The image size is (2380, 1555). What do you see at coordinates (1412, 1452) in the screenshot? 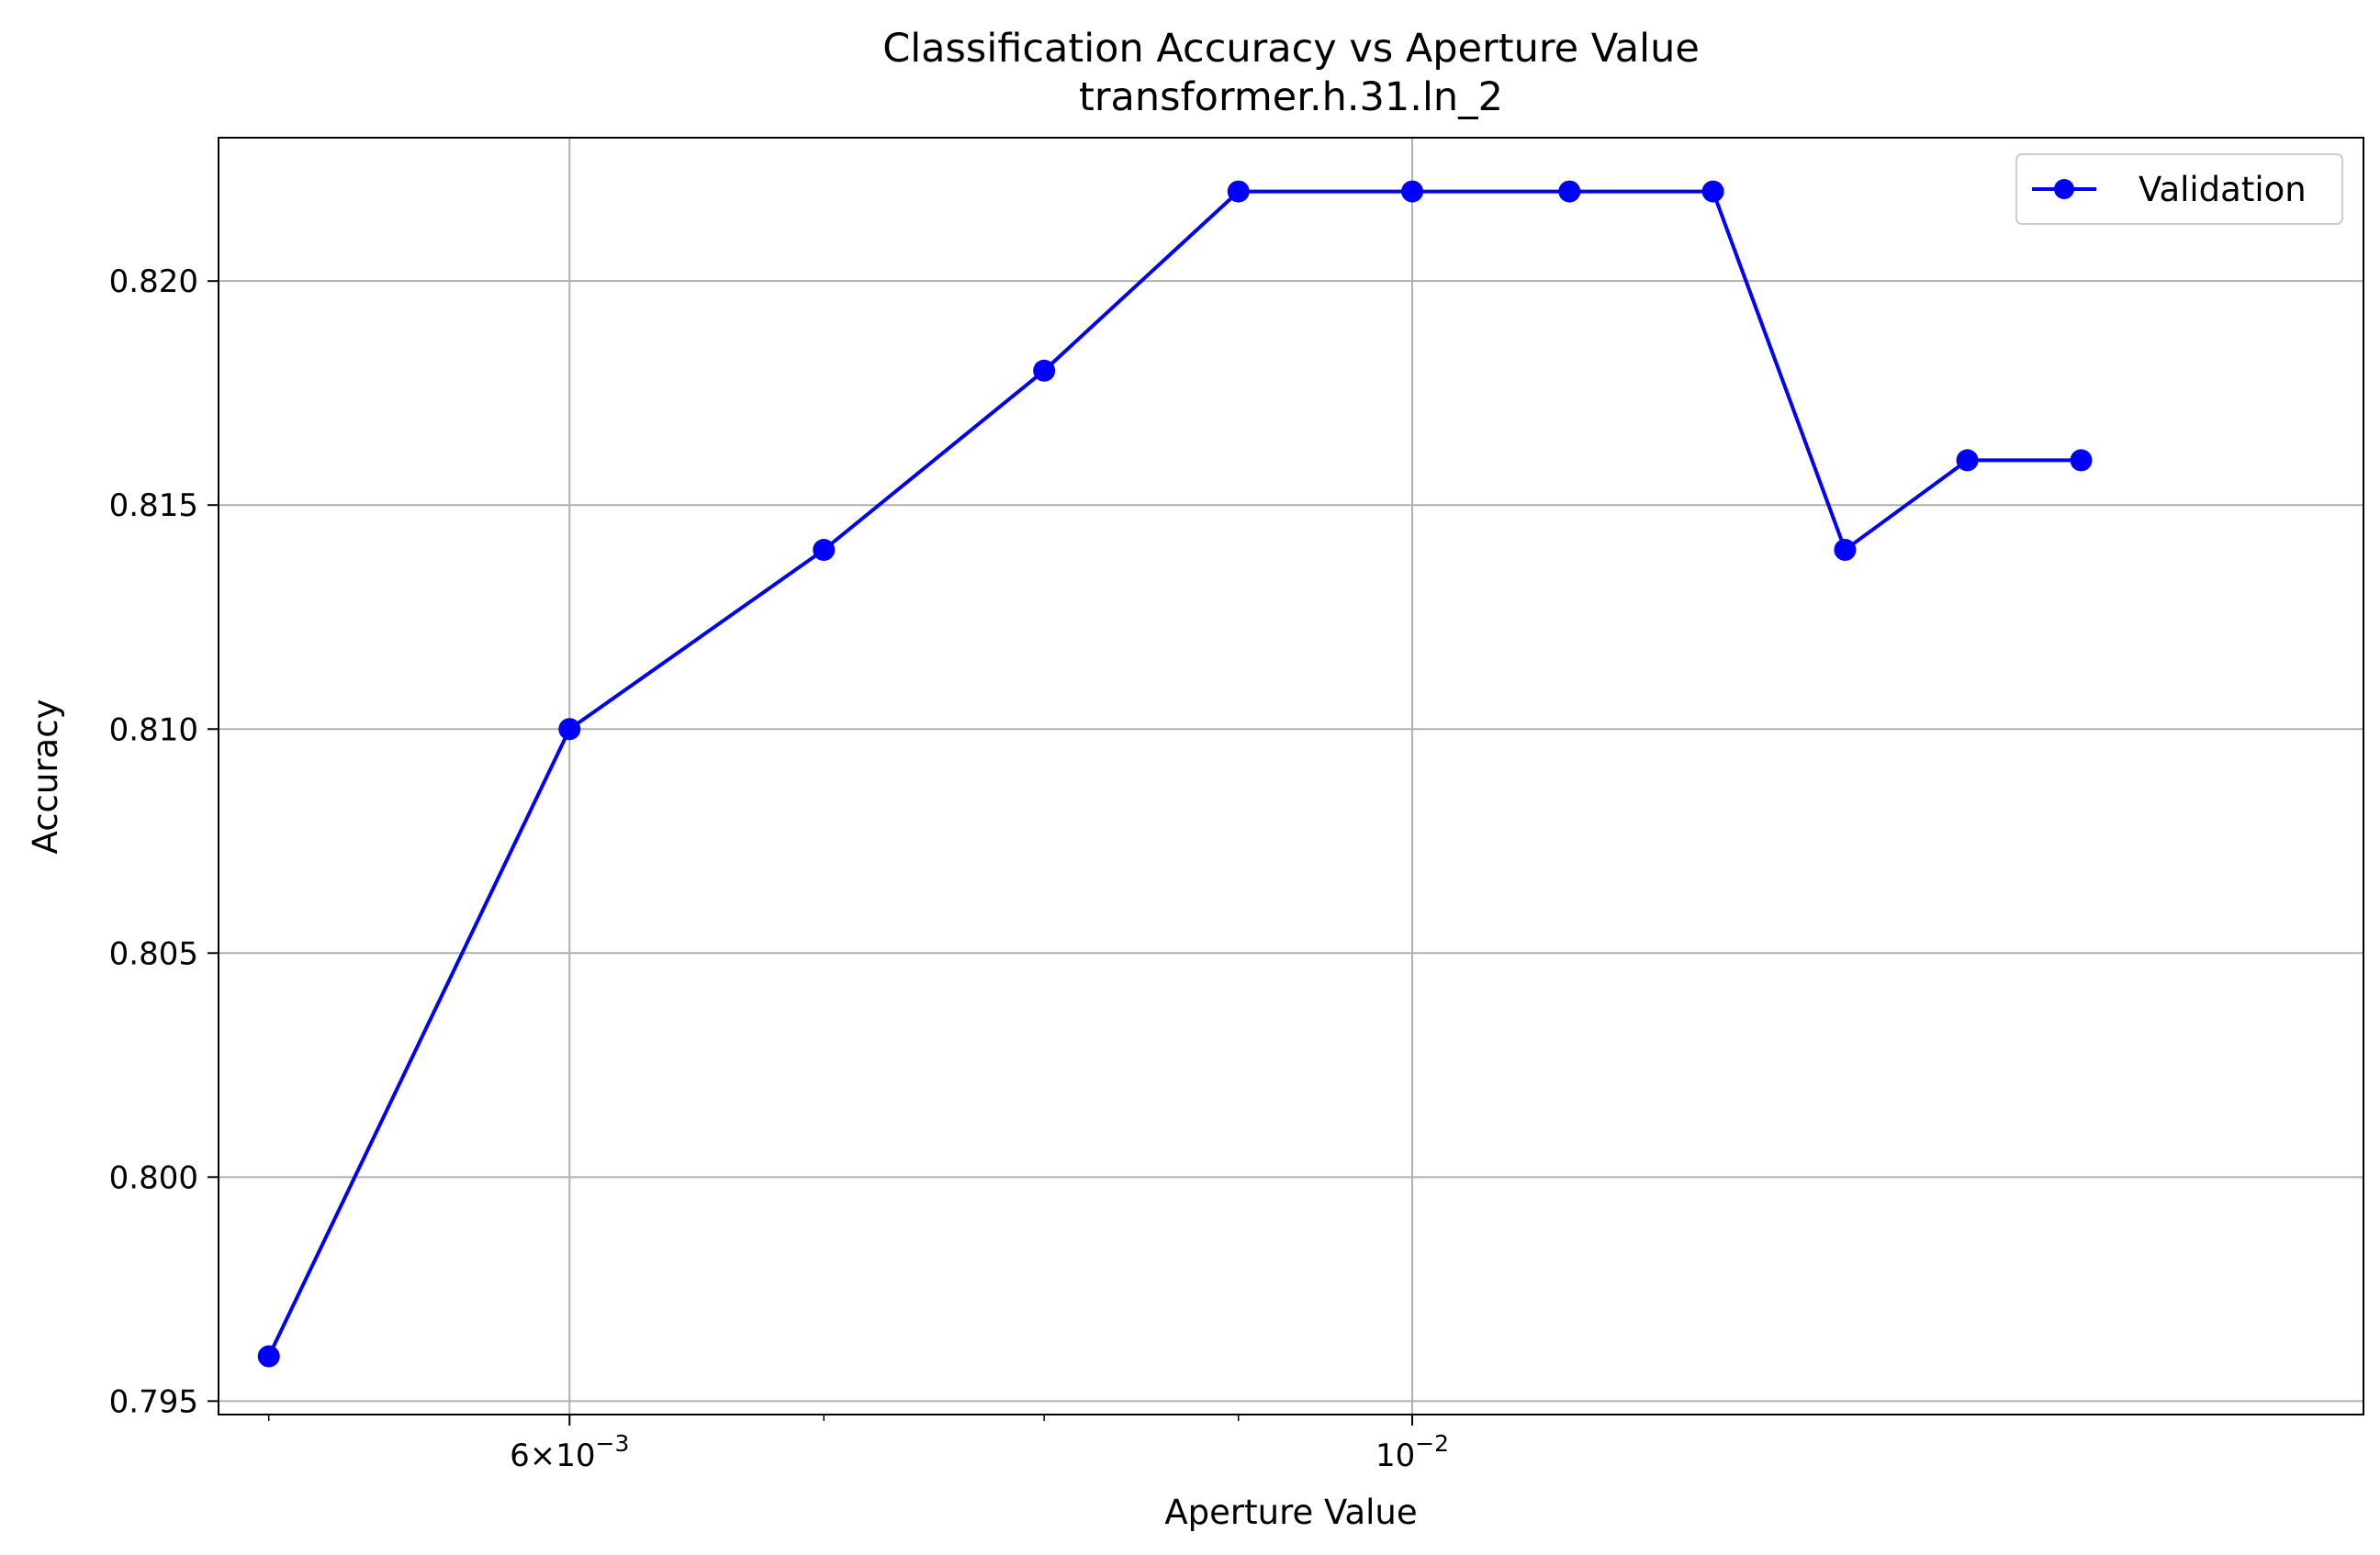
I see `x-tick-label: 10−2` at bounding box center [1412, 1452].